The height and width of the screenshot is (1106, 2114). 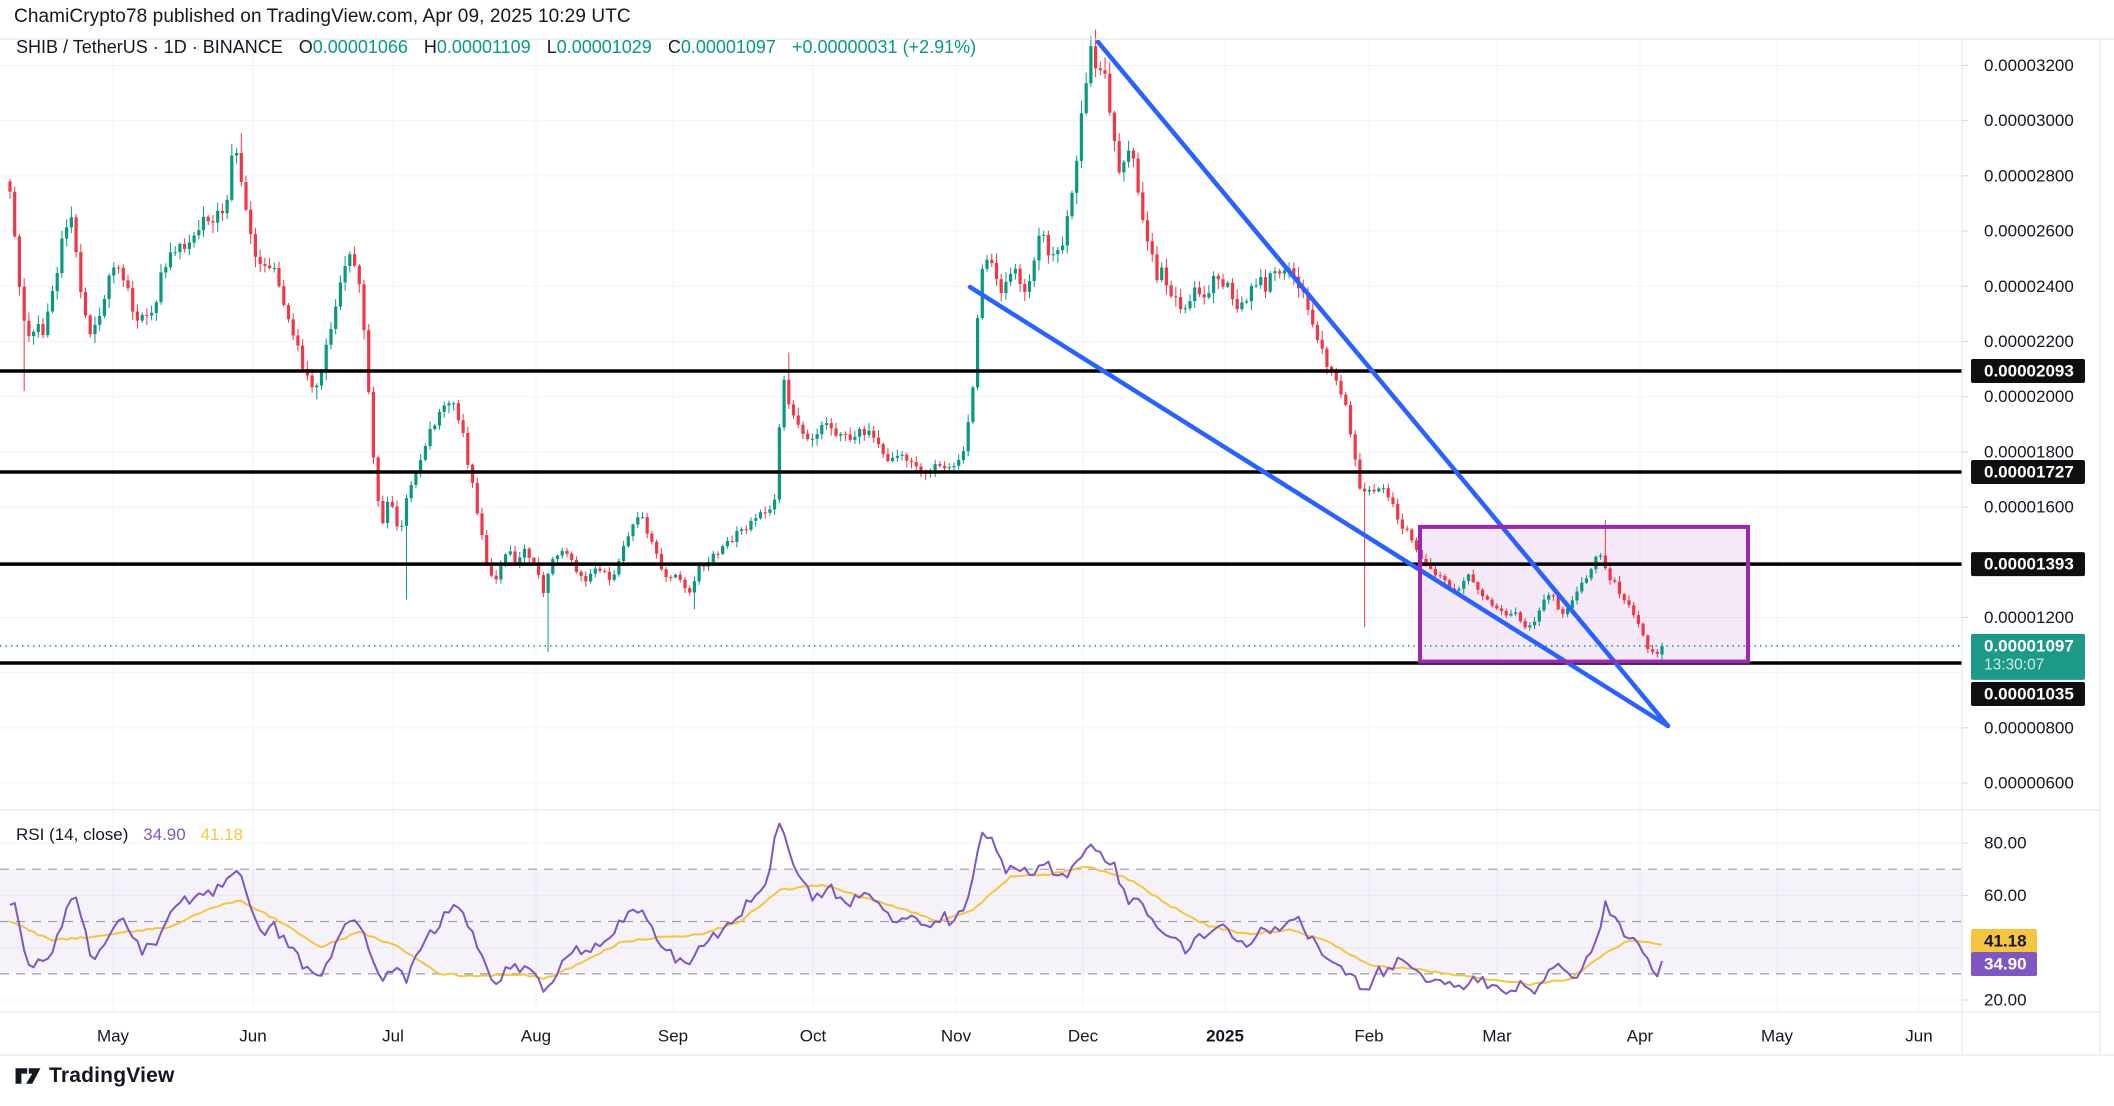 I want to click on rsi-axis-label: 20.00, so click(x=2005, y=1000).